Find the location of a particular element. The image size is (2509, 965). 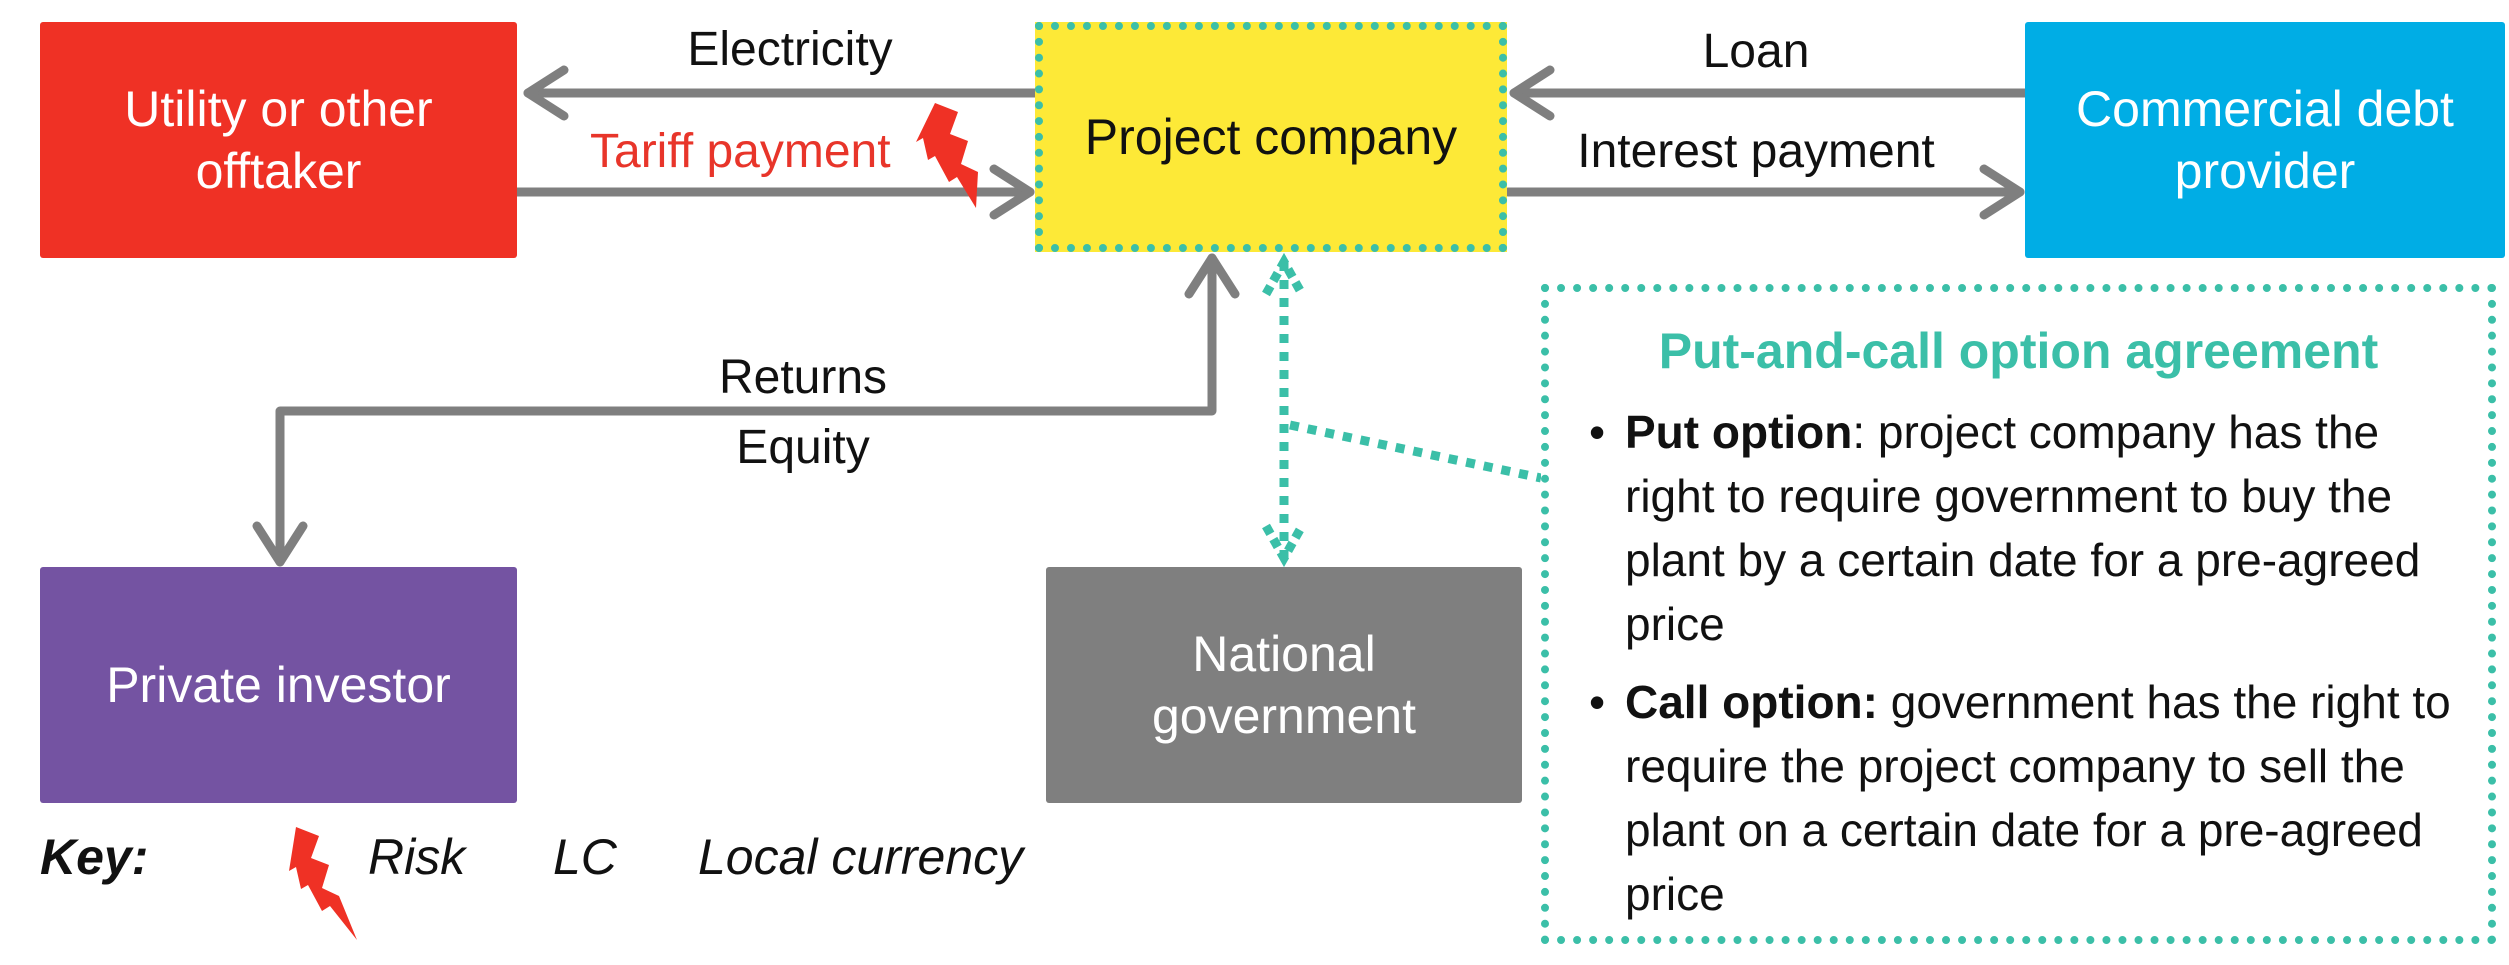

utility-label: Utility or other offtaker is located at coordinates (278, 140).